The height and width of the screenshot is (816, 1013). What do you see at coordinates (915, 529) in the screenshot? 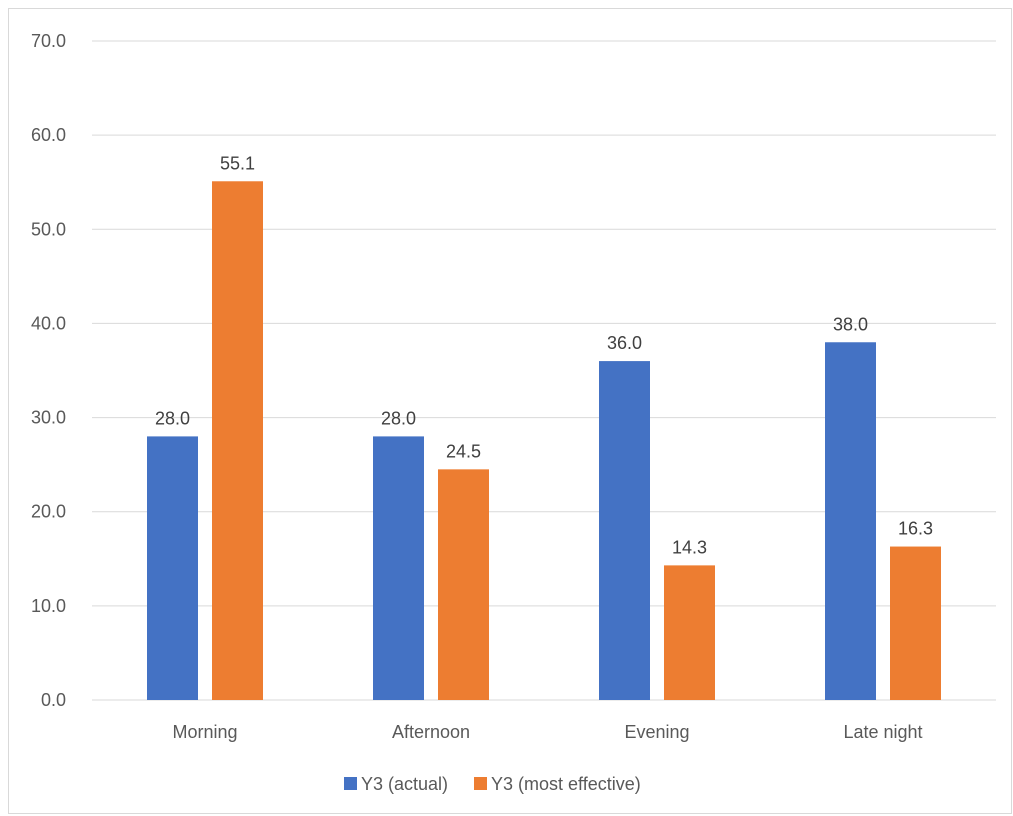
I see `data-label: 16.3` at bounding box center [915, 529].